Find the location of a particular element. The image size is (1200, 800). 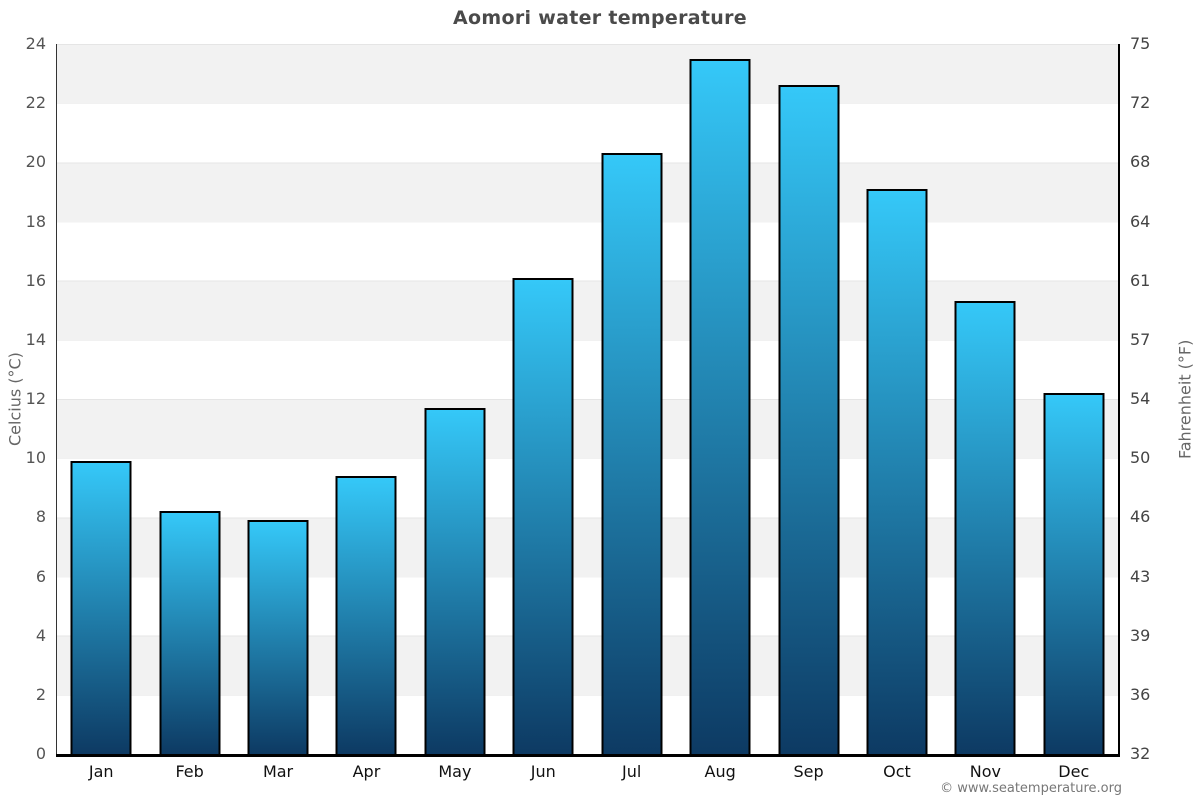

bar-feb is located at coordinates (190, 632).